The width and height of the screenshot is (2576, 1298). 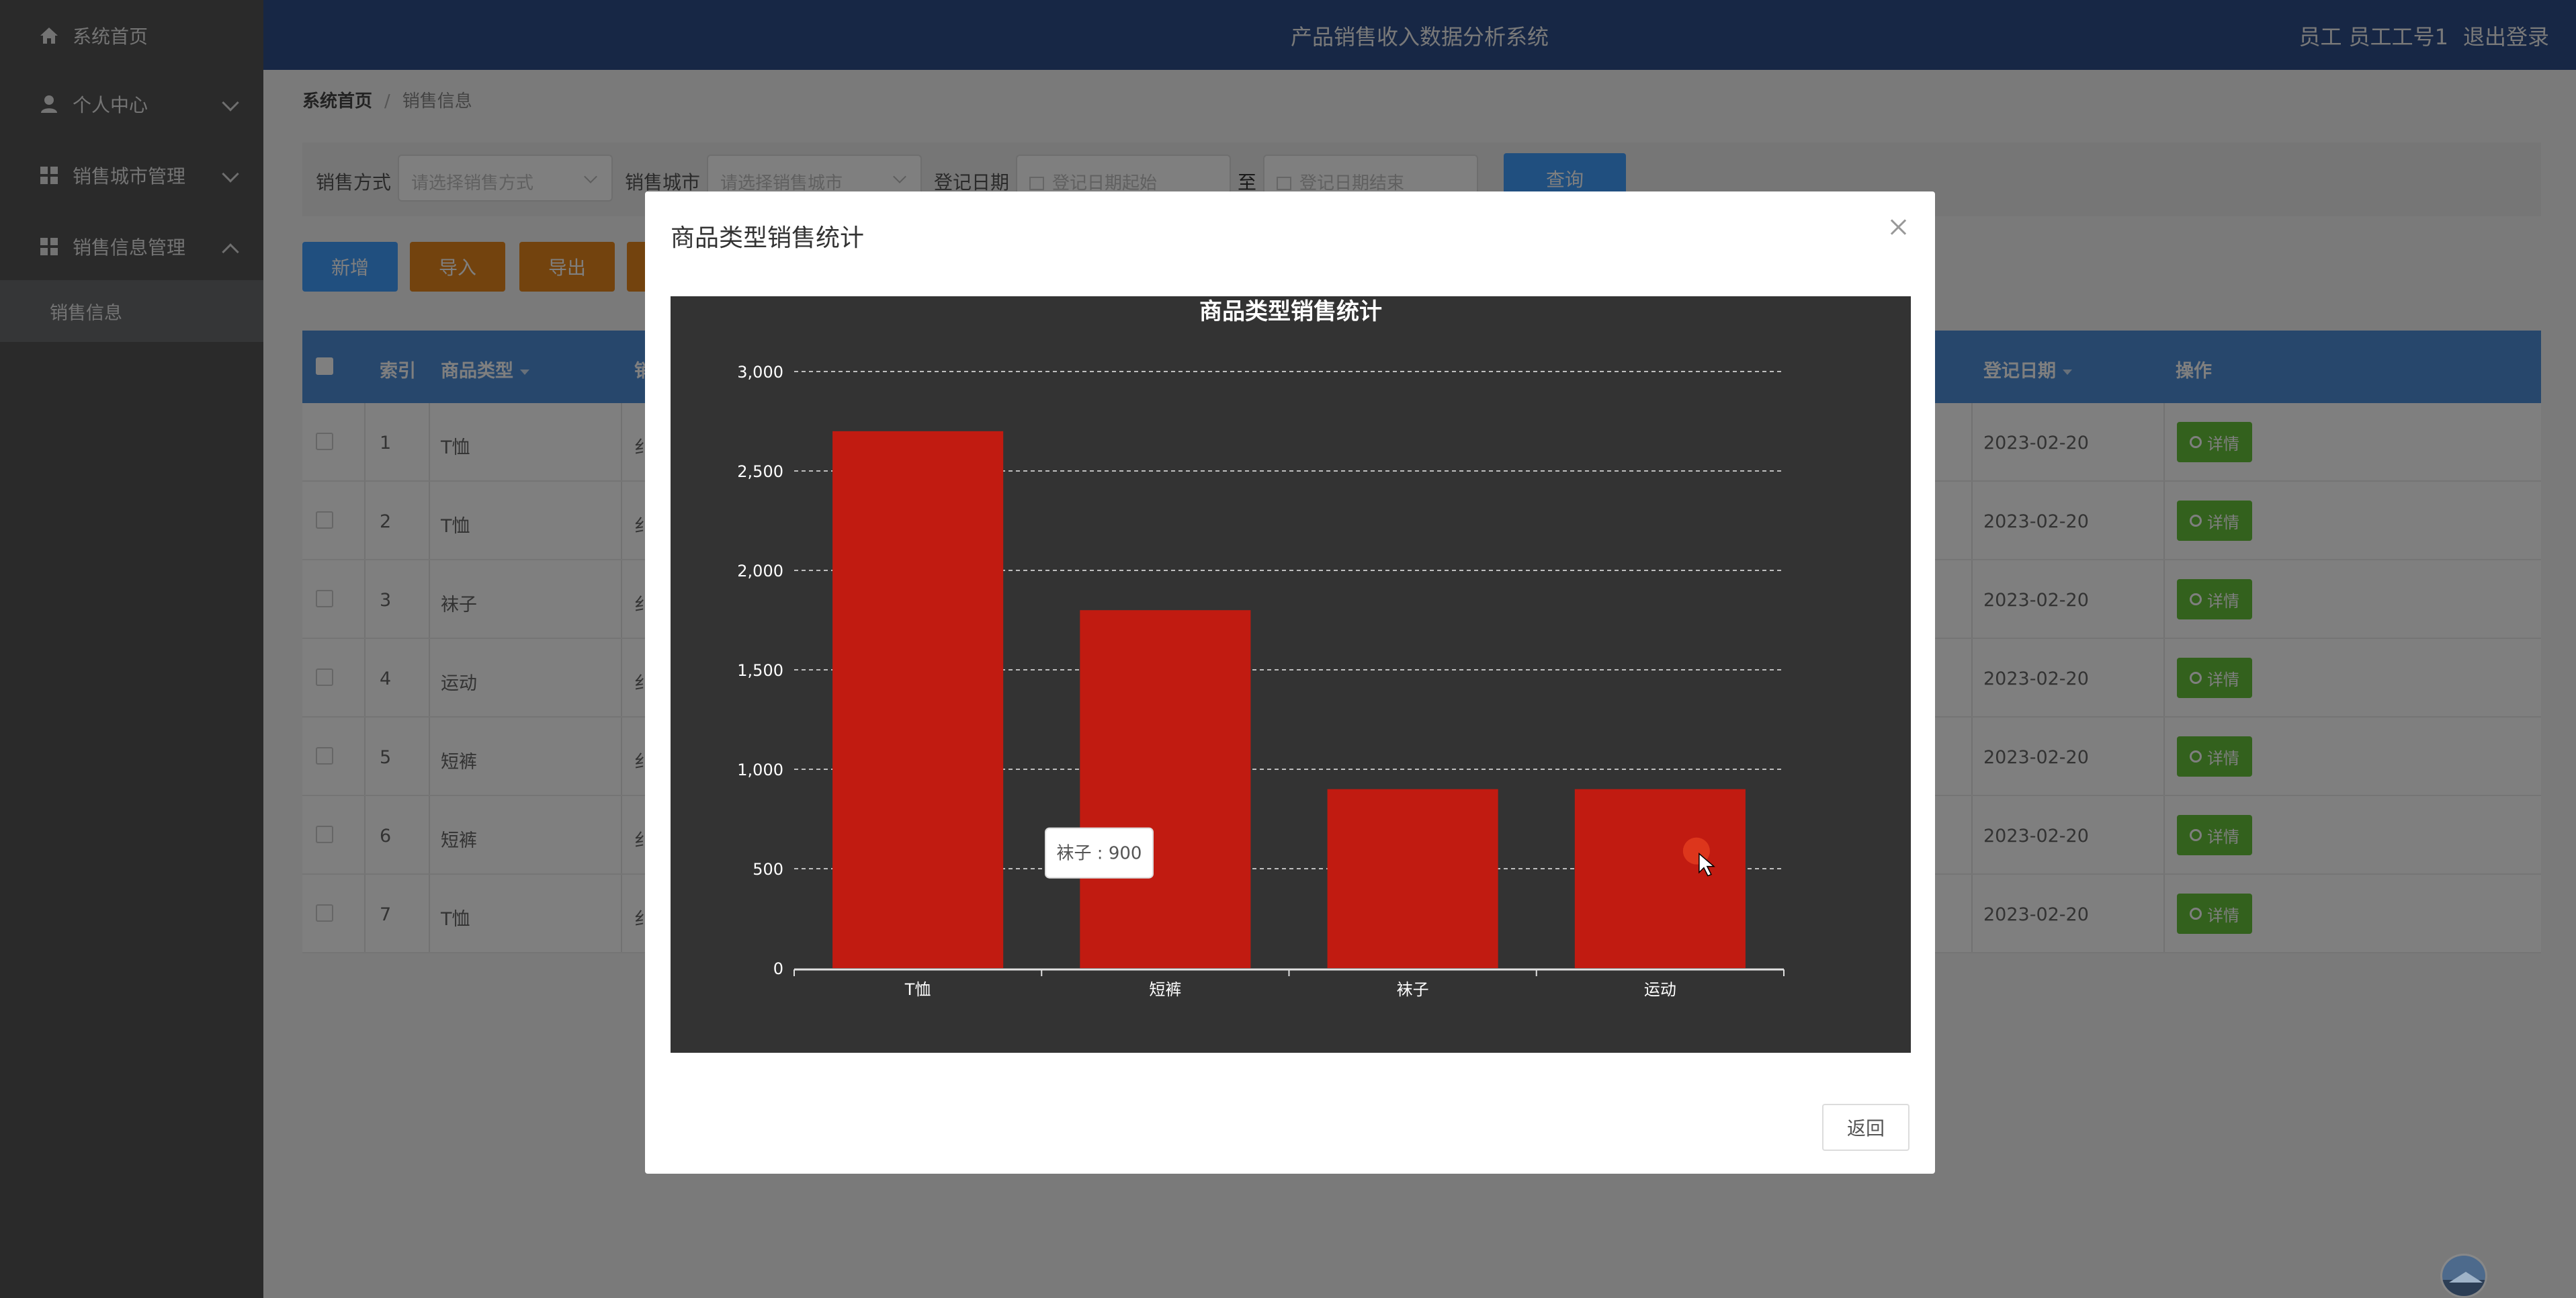 I want to click on tooltip-box, so click(x=1099, y=853).